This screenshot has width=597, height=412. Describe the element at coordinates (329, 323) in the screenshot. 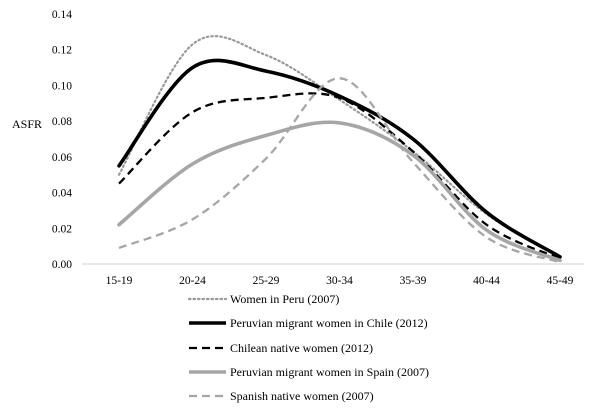

I see `legend-label: Peruvian migrant women in Chile (2012)` at that location.